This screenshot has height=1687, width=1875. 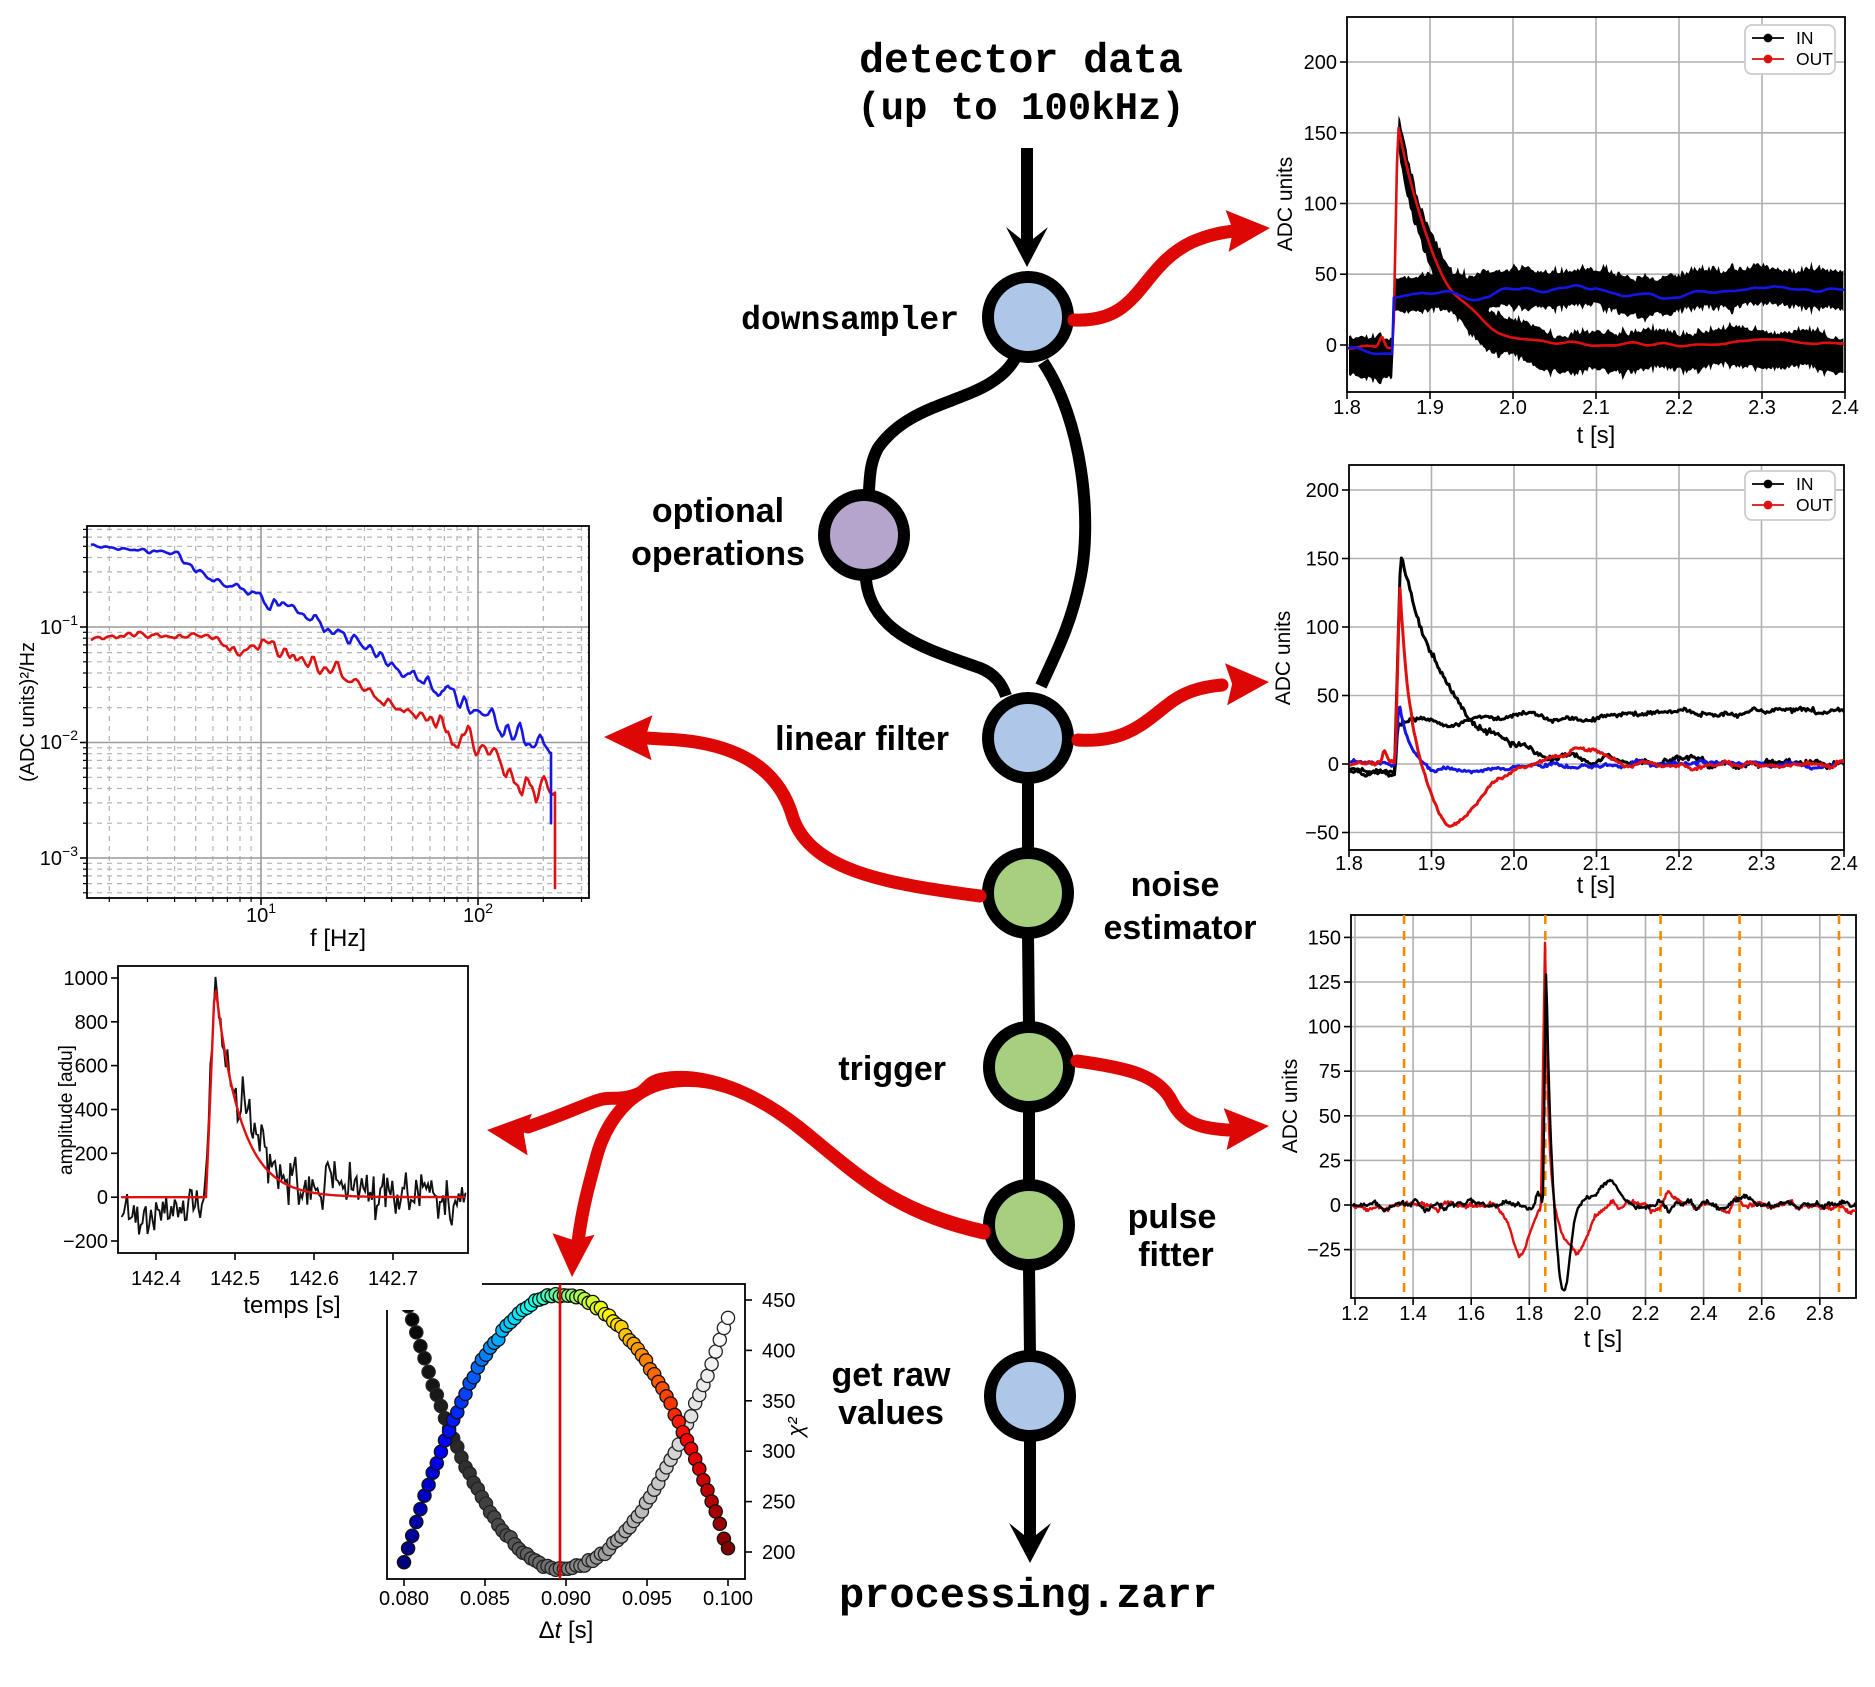 What do you see at coordinates (28, 712) in the screenshot?
I see `svg-text: (ADC units)²/Hz` at bounding box center [28, 712].